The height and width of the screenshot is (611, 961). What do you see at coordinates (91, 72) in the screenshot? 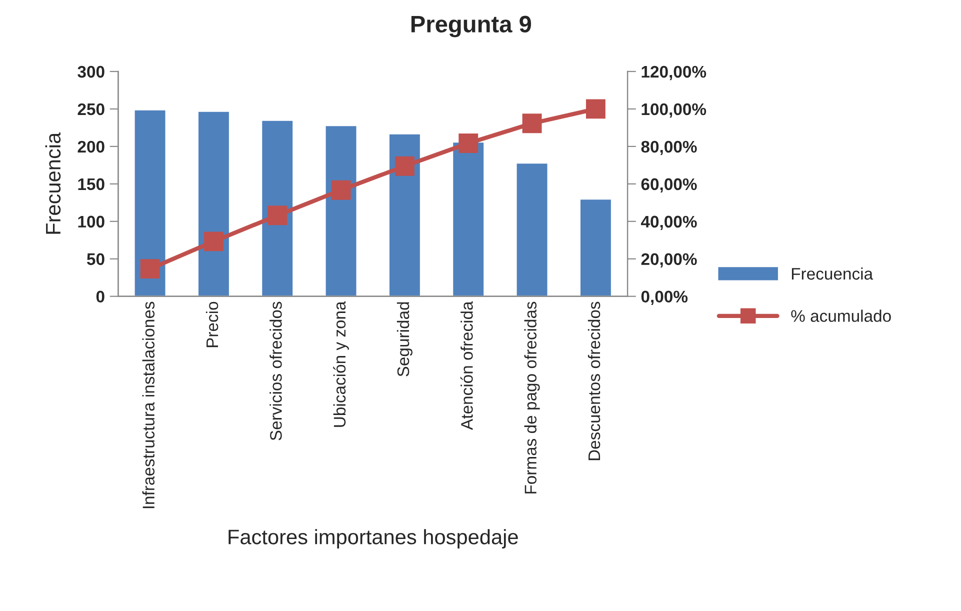
I see `y-tick-label: 300` at bounding box center [91, 72].